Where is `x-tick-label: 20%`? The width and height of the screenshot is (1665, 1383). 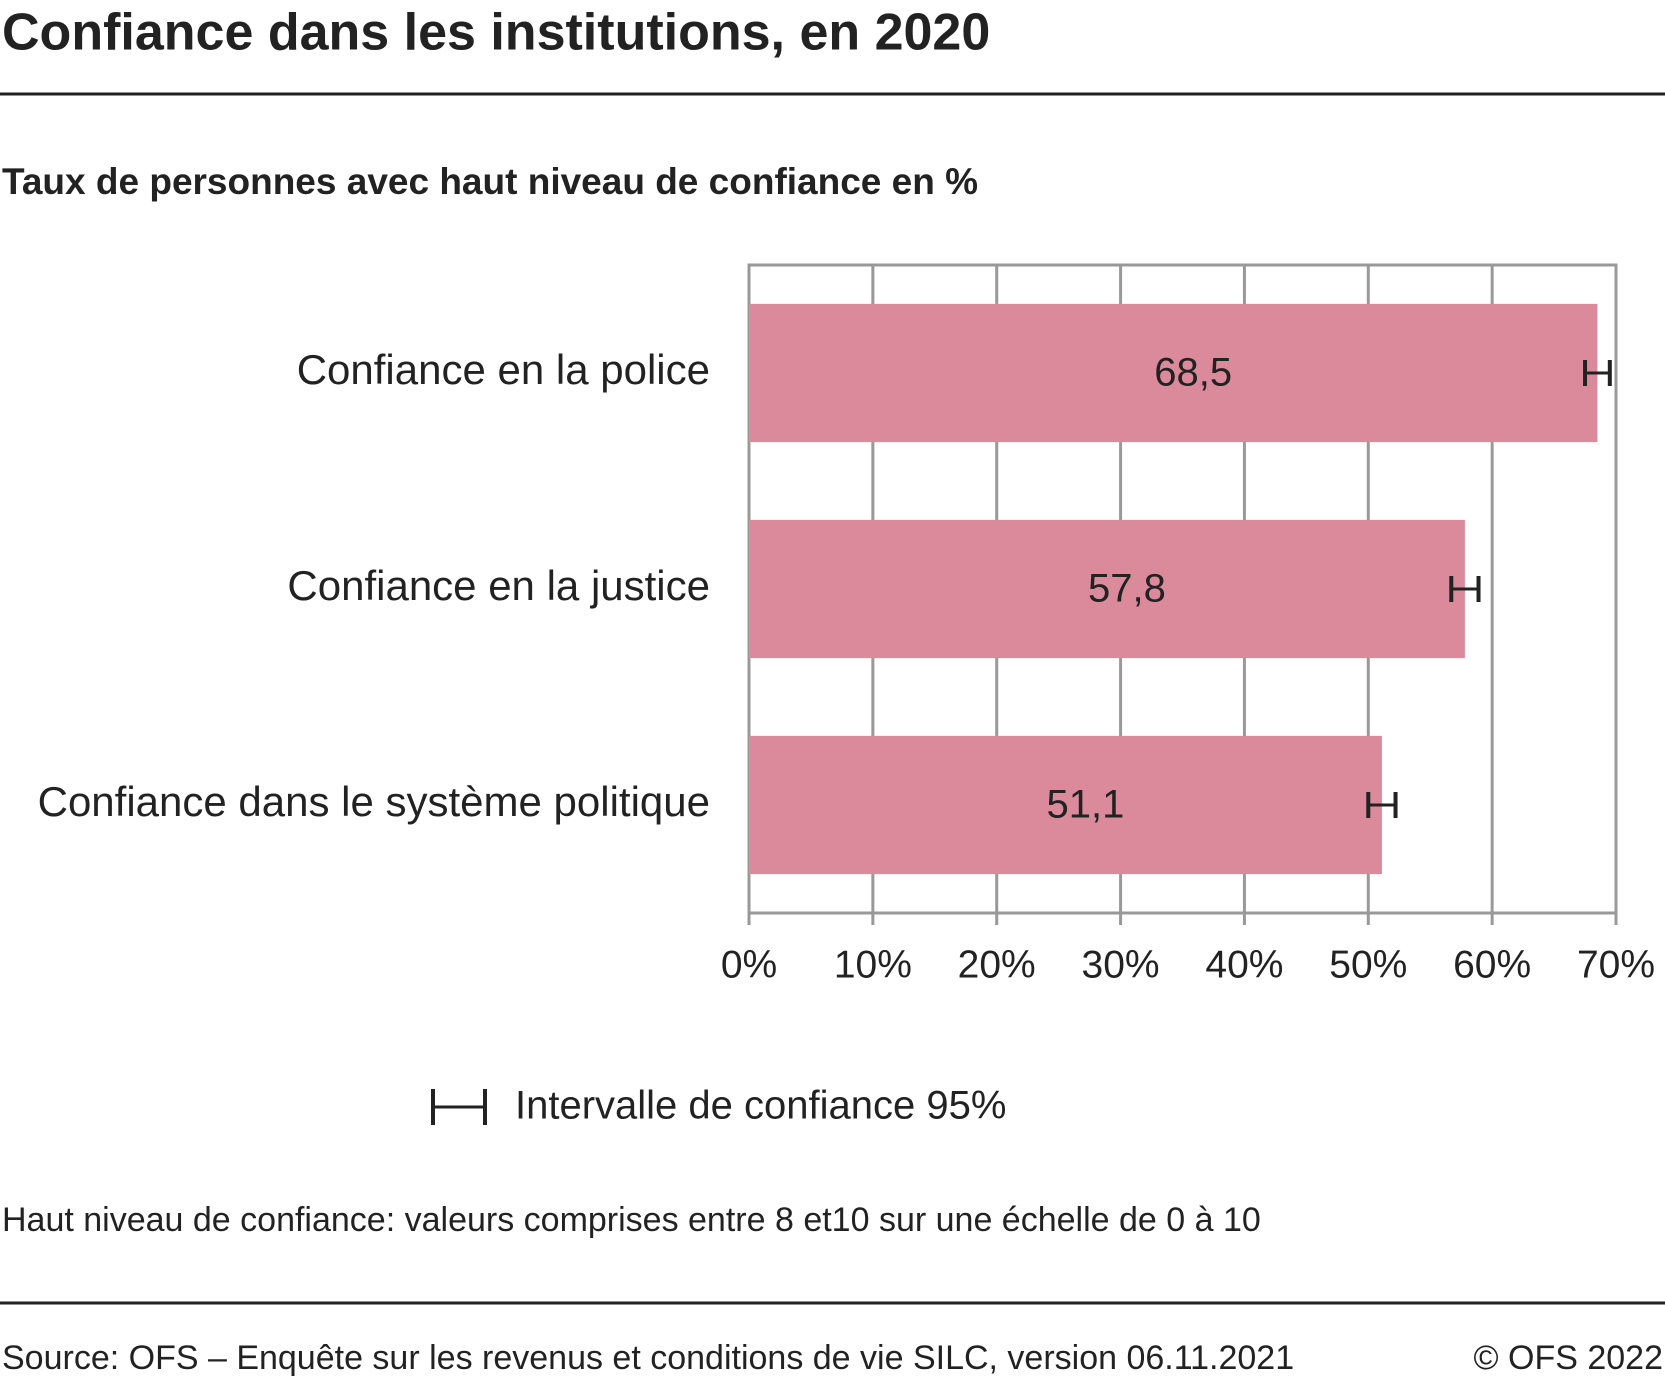
x-tick-label: 20% is located at coordinates (997, 964).